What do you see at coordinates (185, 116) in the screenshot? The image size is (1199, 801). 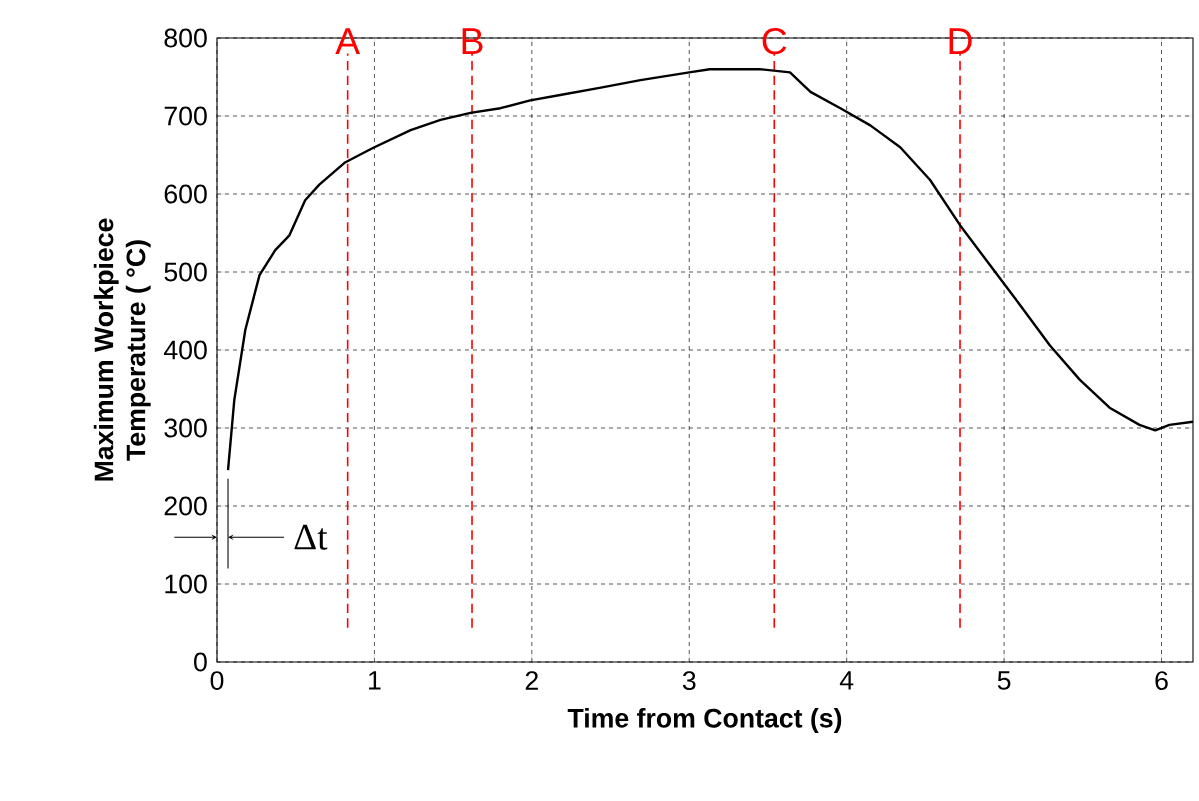 I see `y-tick-label: 700` at bounding box center [185, 116].